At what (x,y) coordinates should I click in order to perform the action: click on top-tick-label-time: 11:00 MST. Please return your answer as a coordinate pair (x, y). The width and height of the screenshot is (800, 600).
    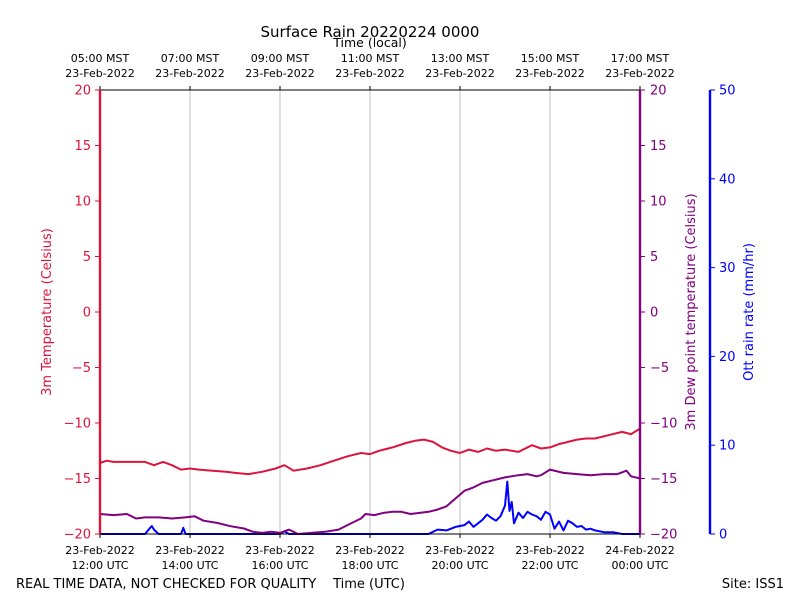
    Looking at the image, I should click on (370, 58).